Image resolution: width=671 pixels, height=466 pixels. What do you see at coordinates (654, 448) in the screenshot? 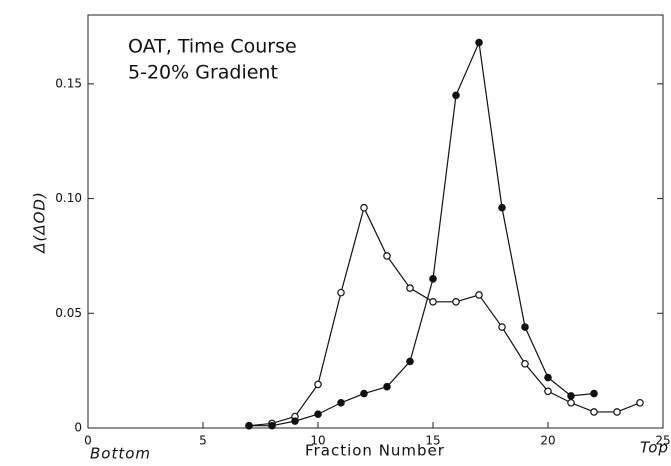
I see `x-right-label: Top` at bounding box center [654, 448].